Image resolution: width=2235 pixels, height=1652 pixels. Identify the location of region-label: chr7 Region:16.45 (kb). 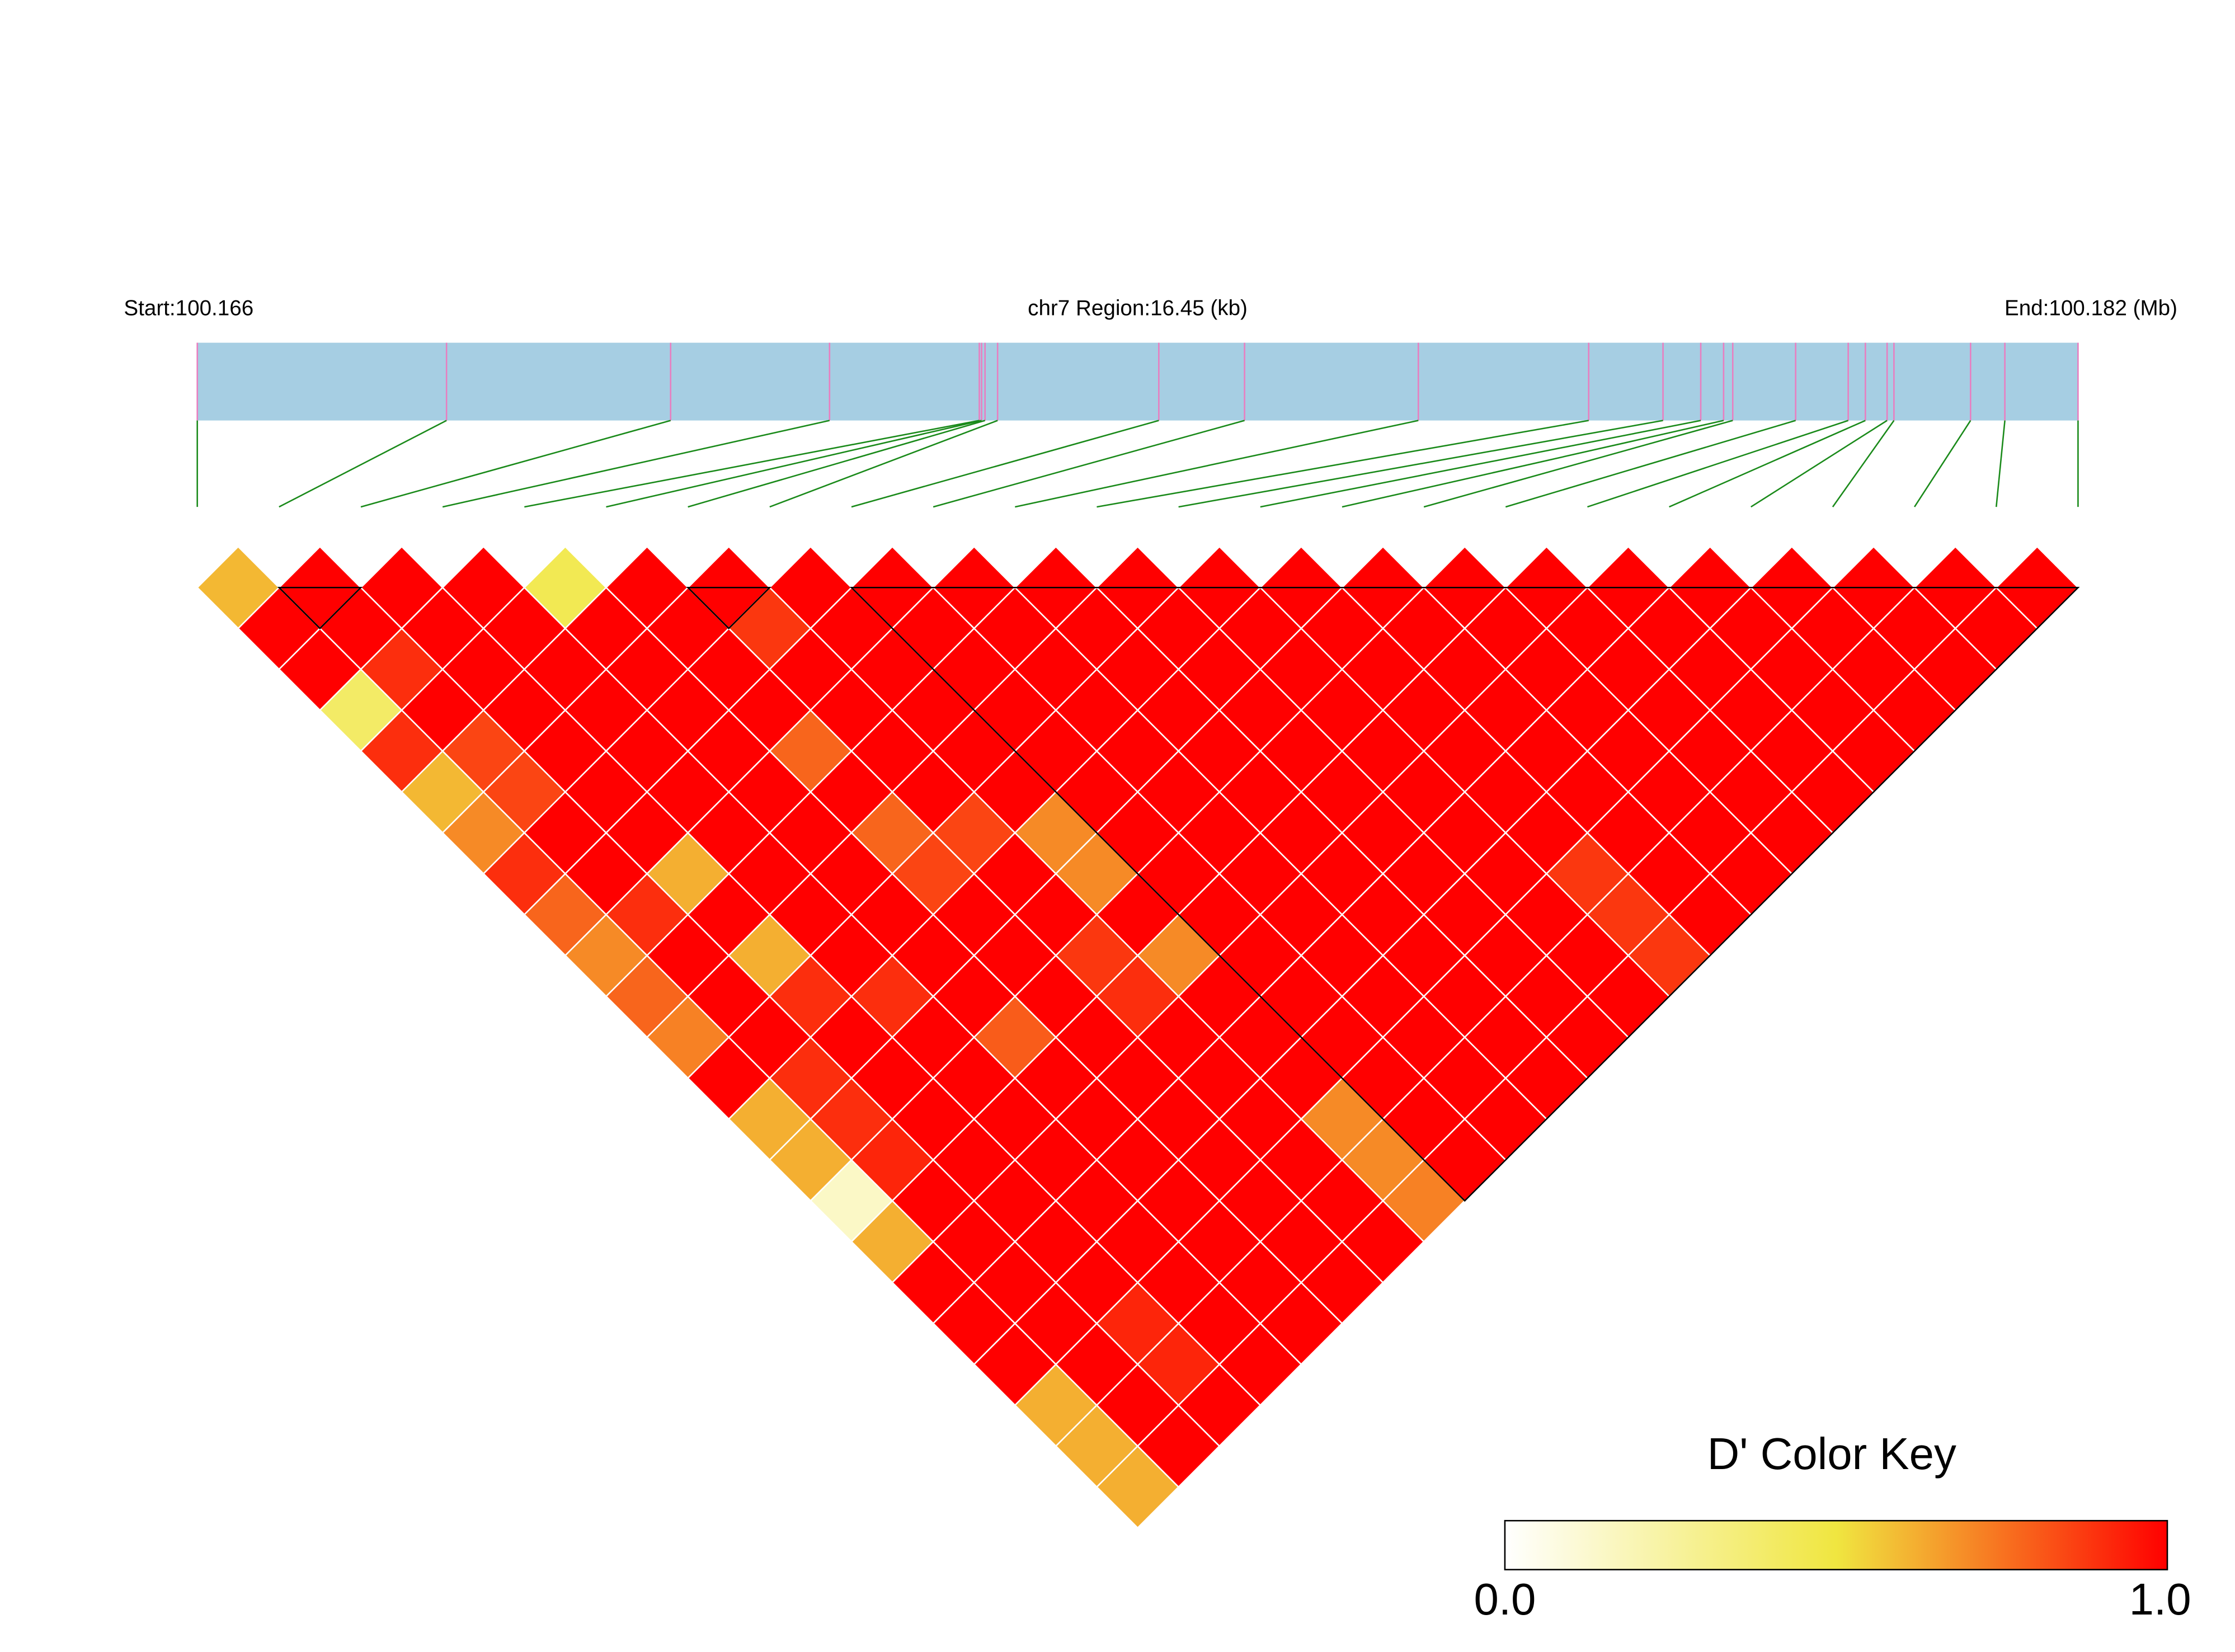
(1138, 308).